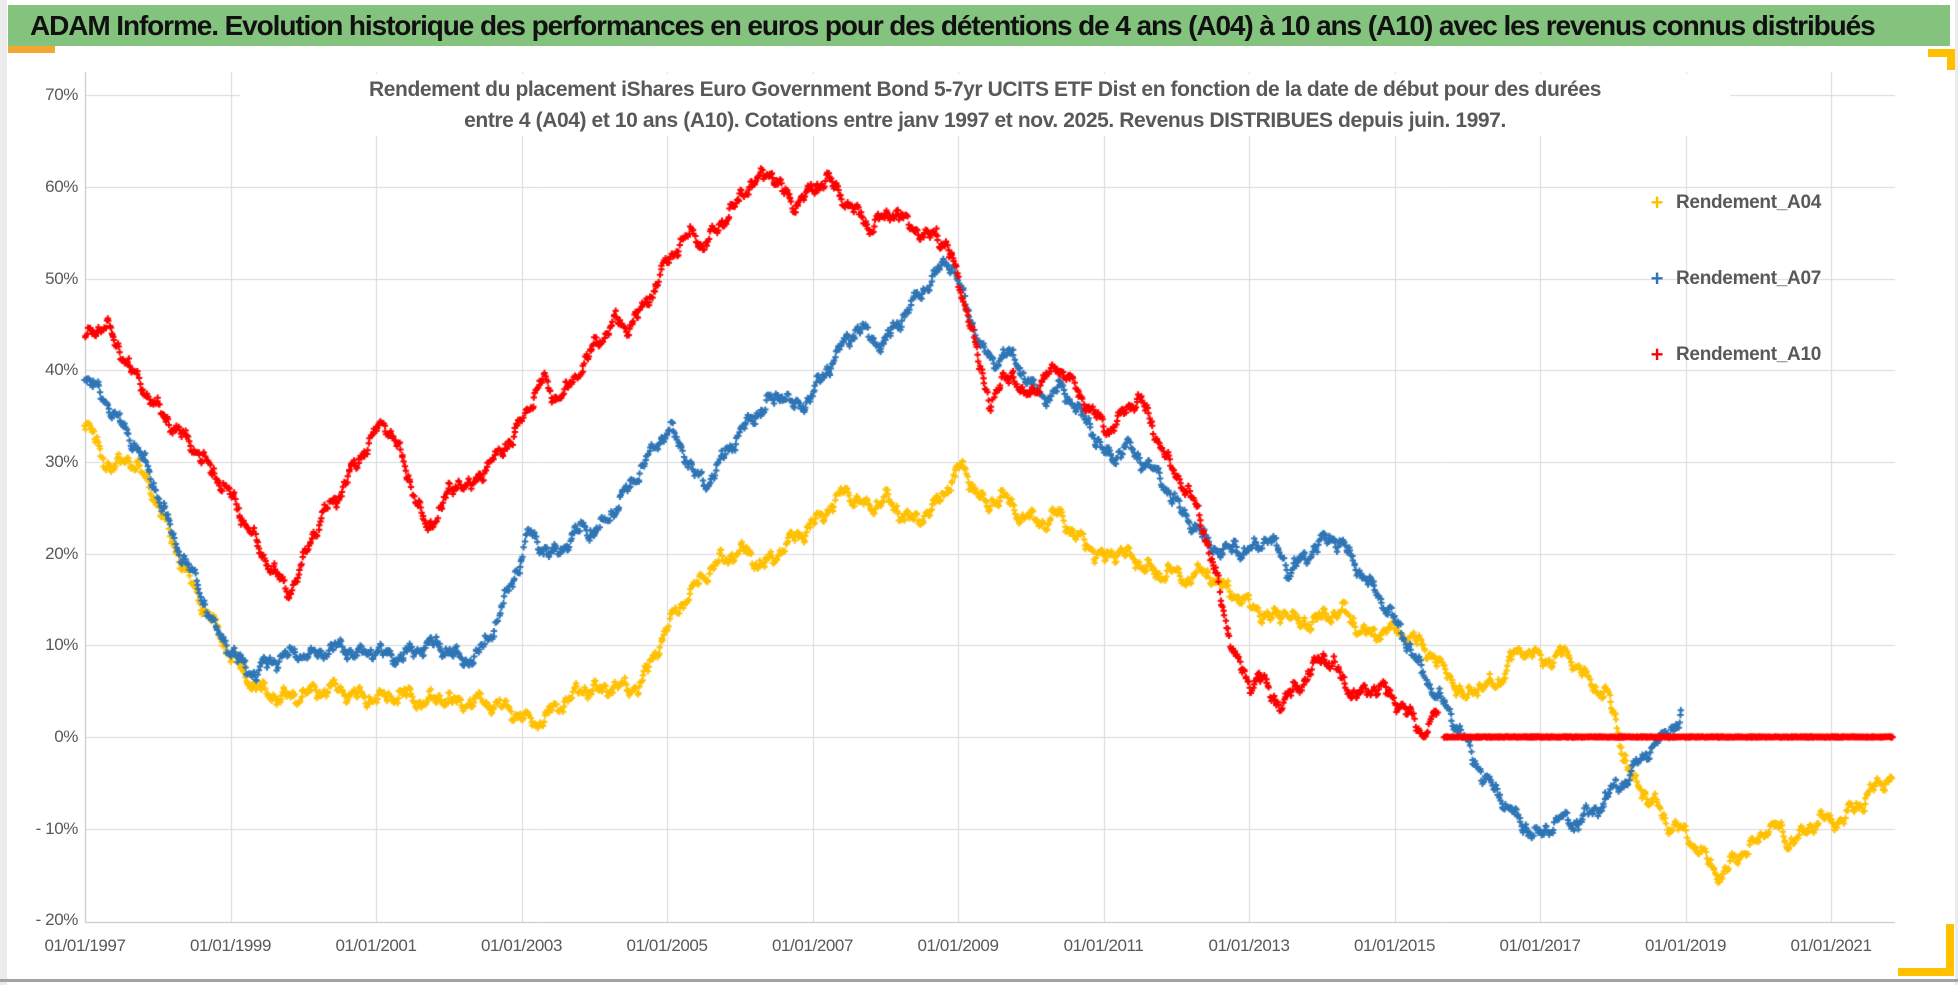 This screenshot has height=985, width=1958. What do you see at coordinates (1831, 945) in the screenshot?
I see `x-axis-tick-label: 01/01/2021` at bounding box center [1831, 945].